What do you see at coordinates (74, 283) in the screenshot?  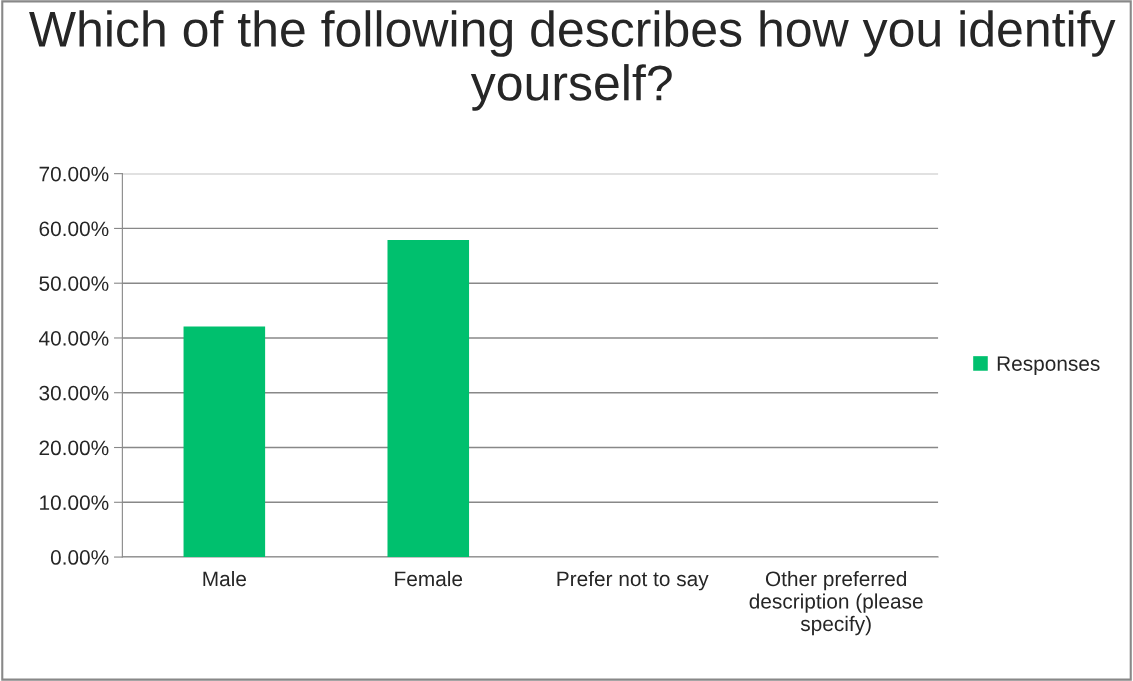 I see `y-tick-label: 50.00%` at bounding box center [74, 283].